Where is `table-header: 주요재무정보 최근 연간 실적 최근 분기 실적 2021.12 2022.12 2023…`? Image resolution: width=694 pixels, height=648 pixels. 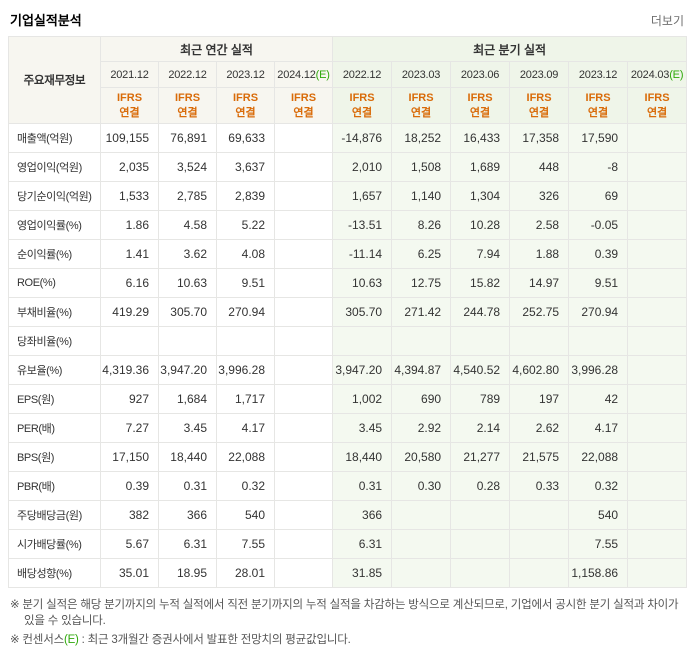
table-header: 주요재무정보 최근 연간 실적 최근 분기 실적 2021.12 2022.12 2023… is located at coordinates (348, 80).